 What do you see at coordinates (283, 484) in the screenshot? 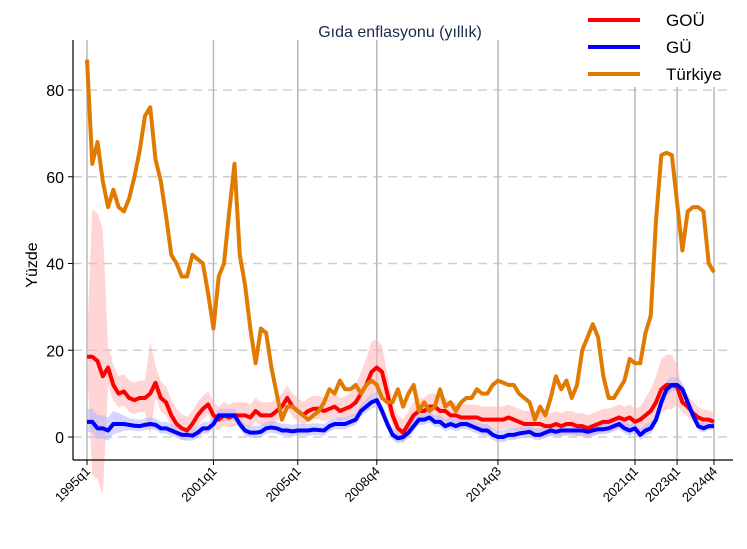
I see `x-tick-label: 2005q1` at bounding box center [283, 484].